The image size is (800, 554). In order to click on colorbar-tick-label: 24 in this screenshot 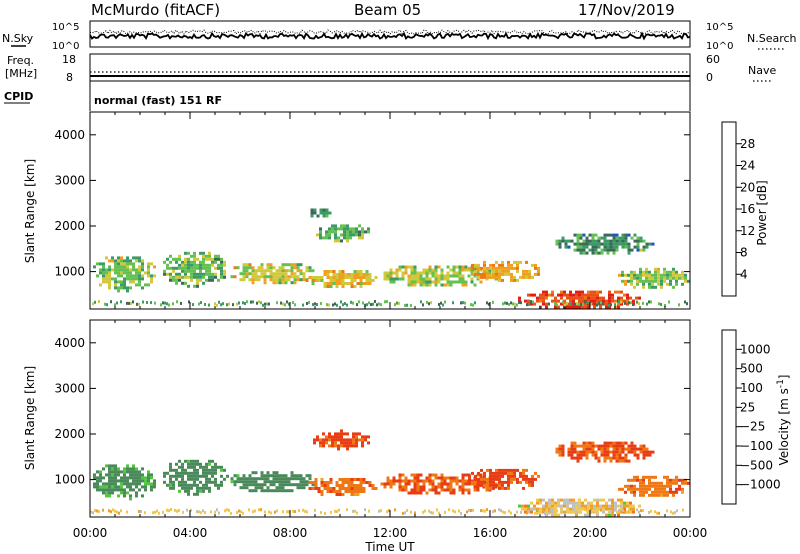, I will do `click(747, 166)`.